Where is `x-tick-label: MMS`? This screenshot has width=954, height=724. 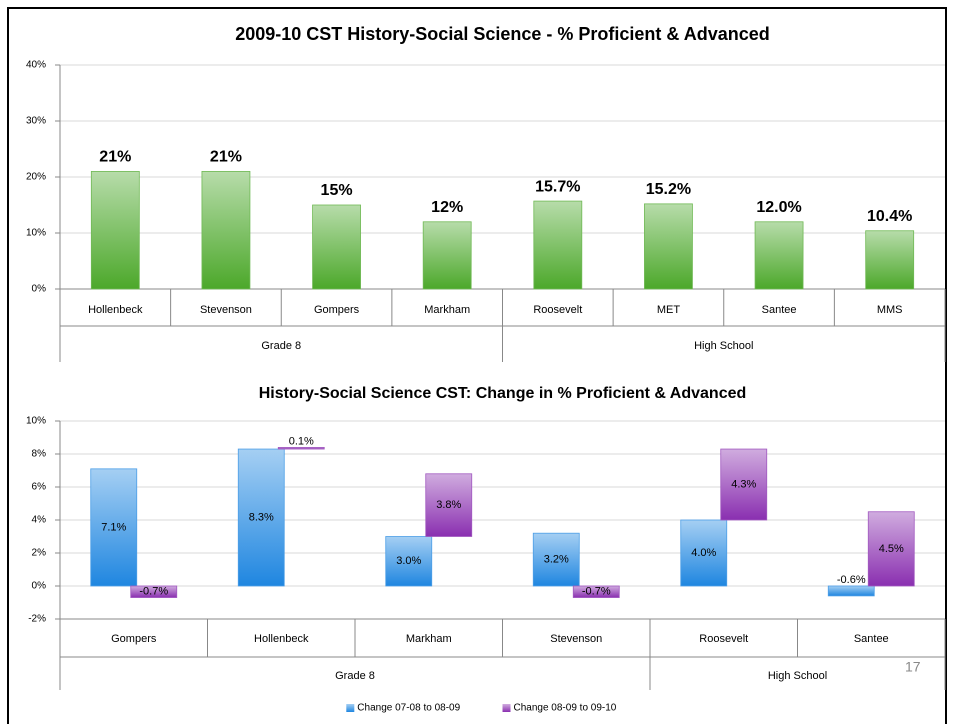
x-tick-label: MMS is located at coordinates (890, 310).